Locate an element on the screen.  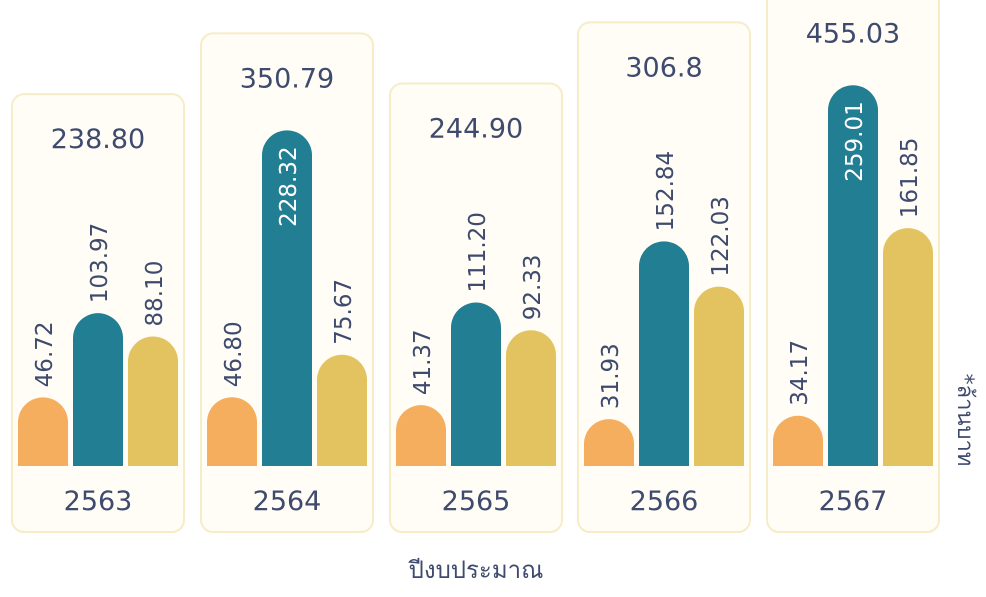
value-label: 31.93 is located at coordinates (611, 376).